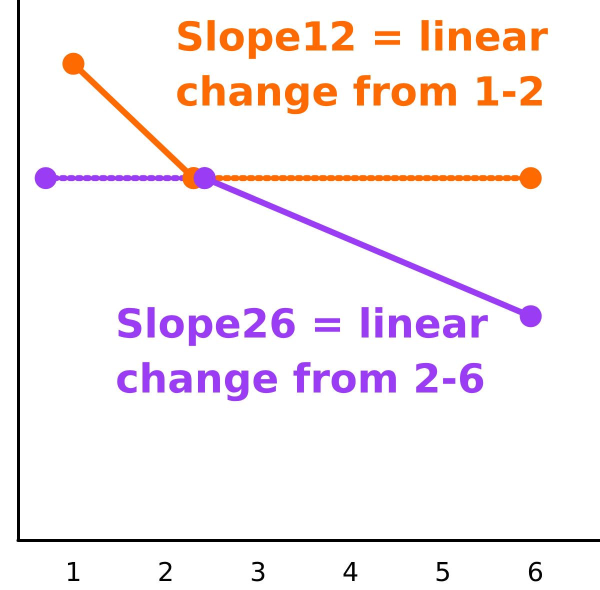 The image size is (600, 590). What do you see at coordinates (535, 573) in the screenshot?
I see `x-tick-label: 6` at bounding box center [535, 573].